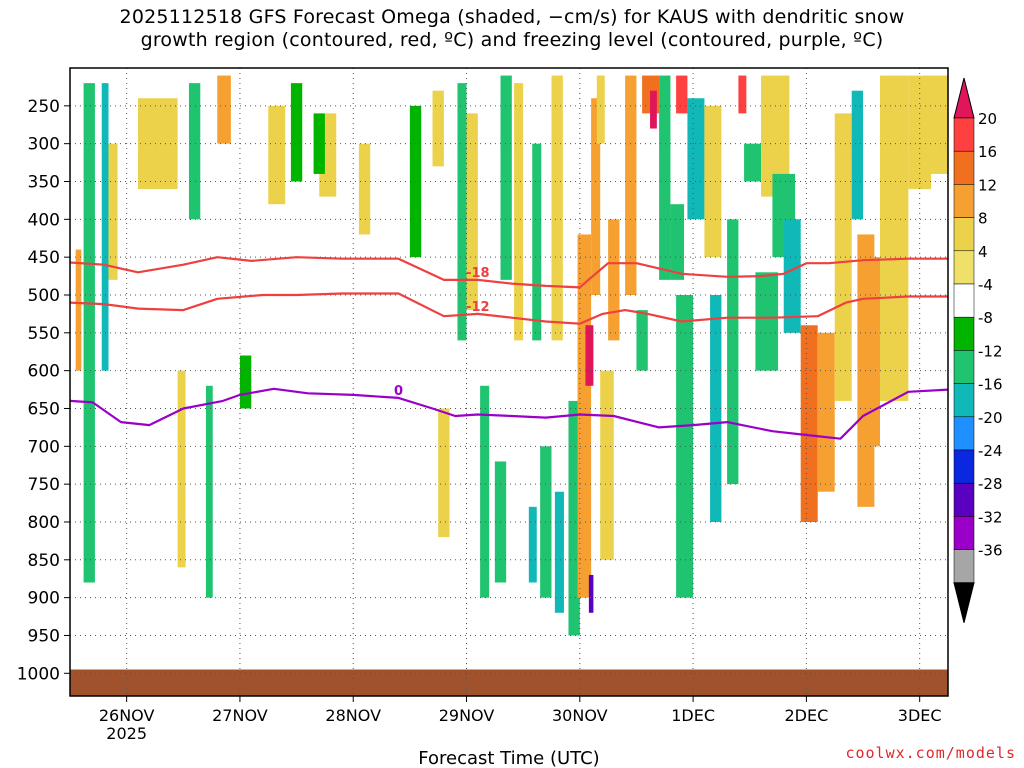 The width and height of the screenshot is (1024, 768). What do you see at coordinates (990, 484) in the screenshot?
I see `colorbar-label: -28` at bounding box center [990, 484].